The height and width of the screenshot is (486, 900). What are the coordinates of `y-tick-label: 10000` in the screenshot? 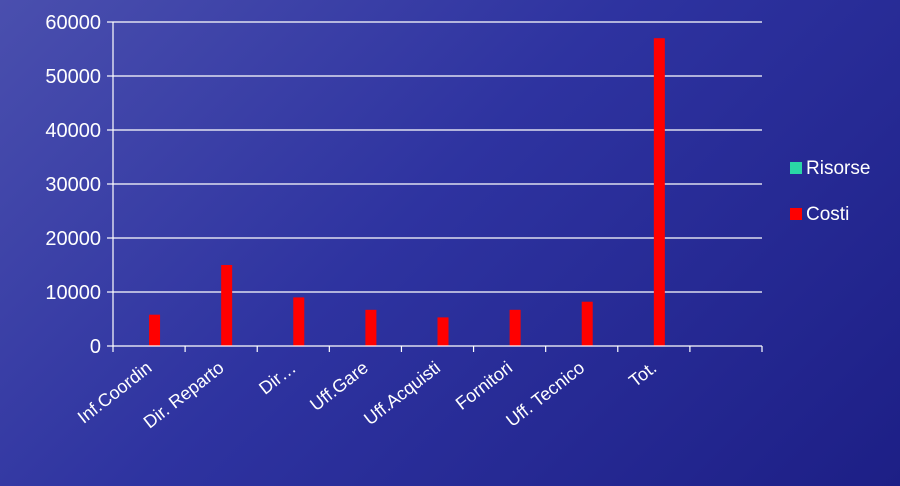 It's located at (73, 293).